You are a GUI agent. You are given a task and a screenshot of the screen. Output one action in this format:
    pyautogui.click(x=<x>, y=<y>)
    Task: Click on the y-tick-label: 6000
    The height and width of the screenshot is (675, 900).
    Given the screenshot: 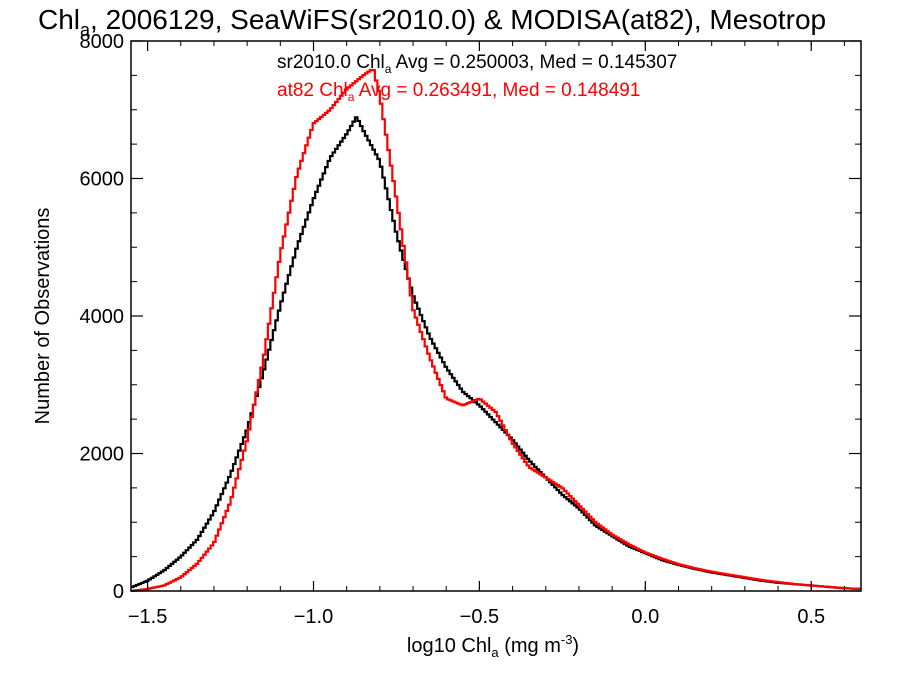 What is the action you would take?
    pyautogui.click(x=102, y=180)
    